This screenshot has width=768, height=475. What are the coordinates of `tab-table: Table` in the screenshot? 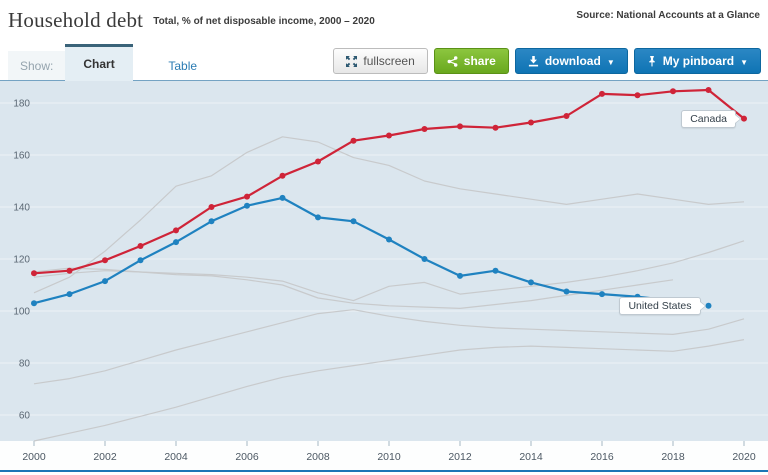 It's located at (182, 66).